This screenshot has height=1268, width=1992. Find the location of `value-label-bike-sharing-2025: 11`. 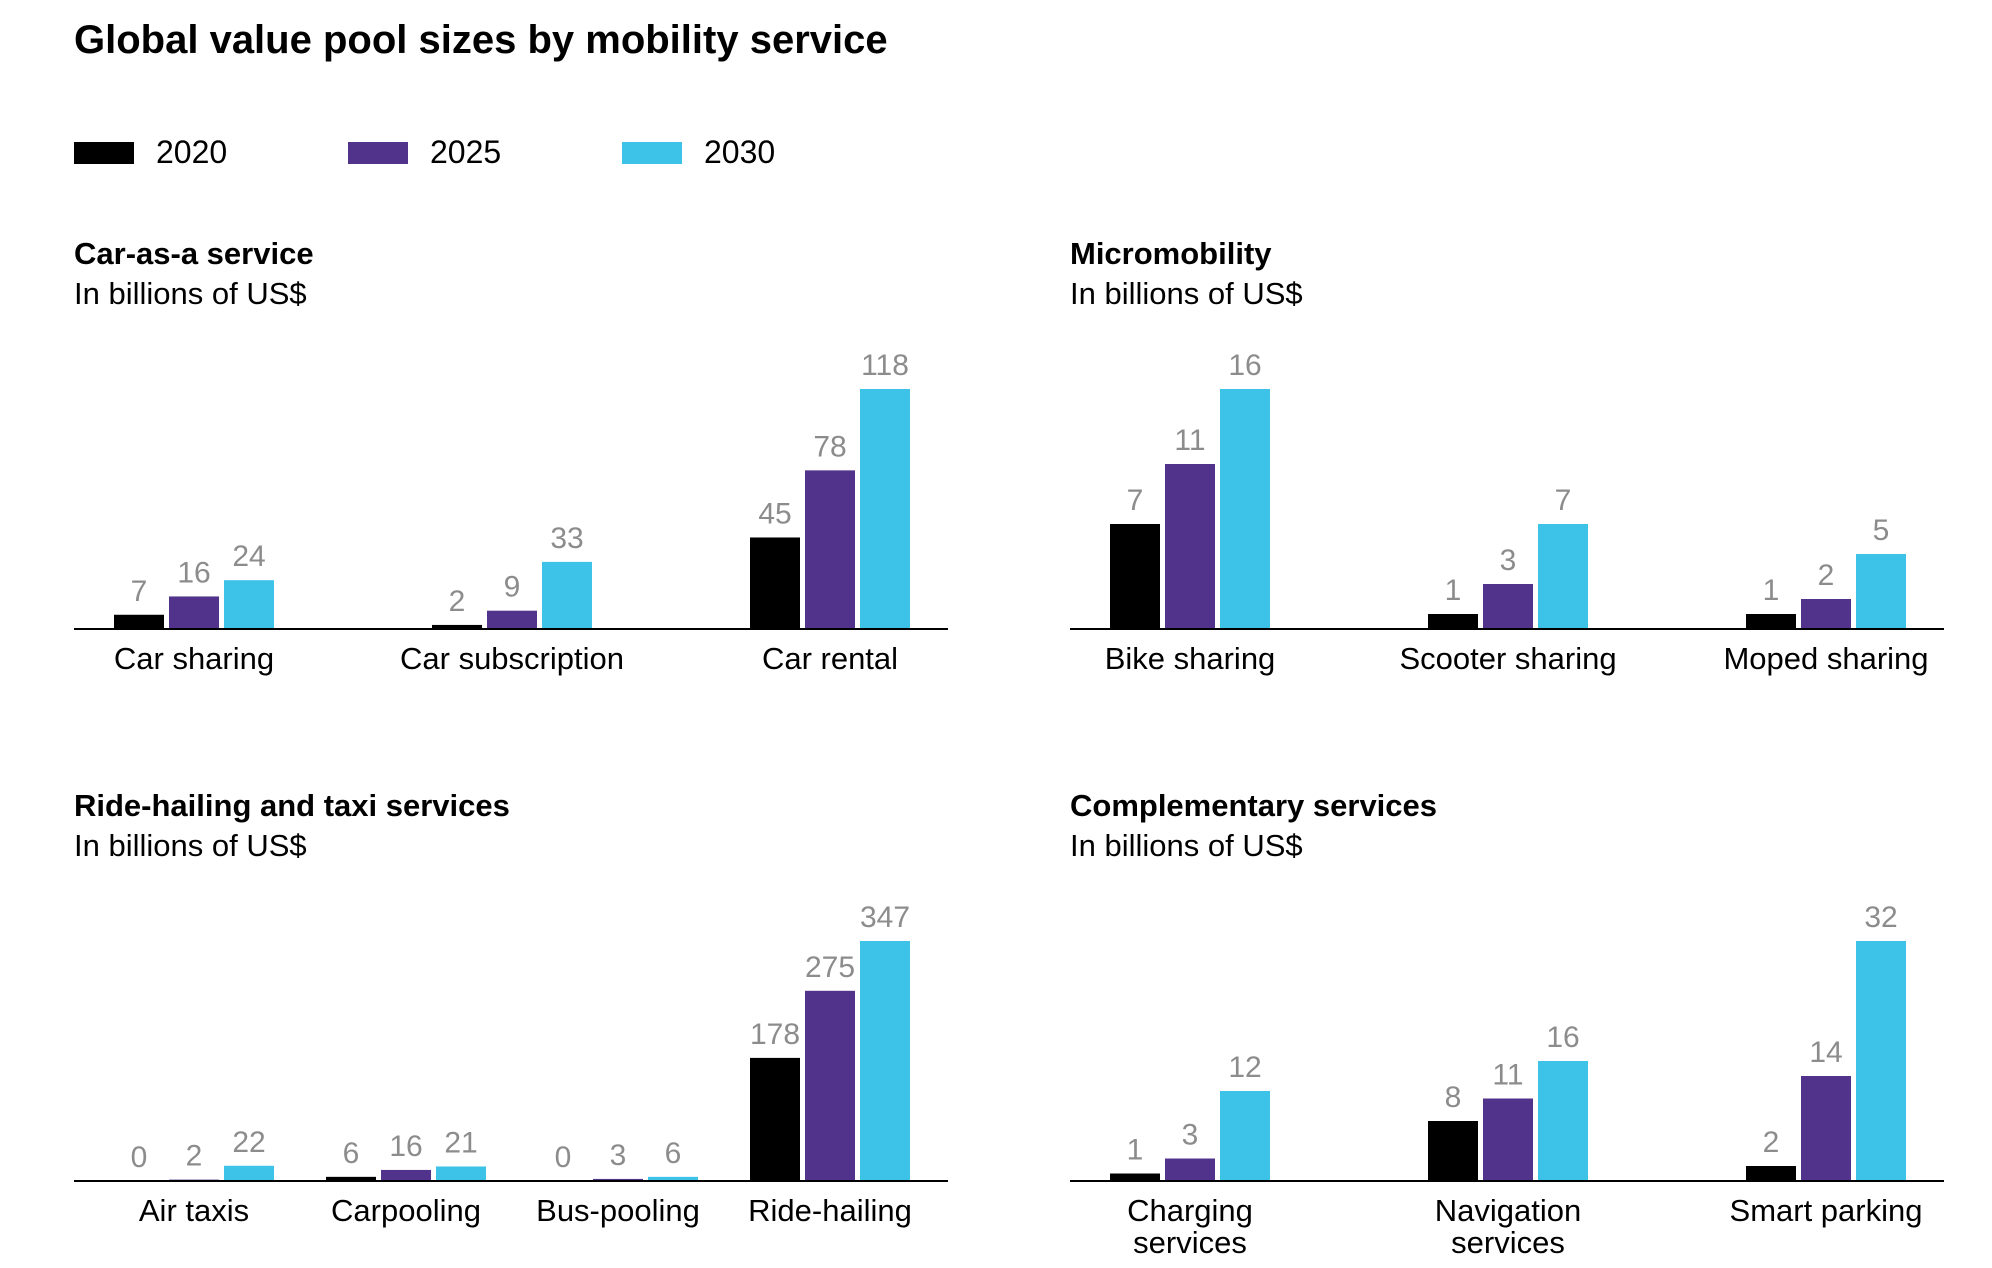

value-label-bike-sharing-2025: 11 is located at coordinates (1189, 440).